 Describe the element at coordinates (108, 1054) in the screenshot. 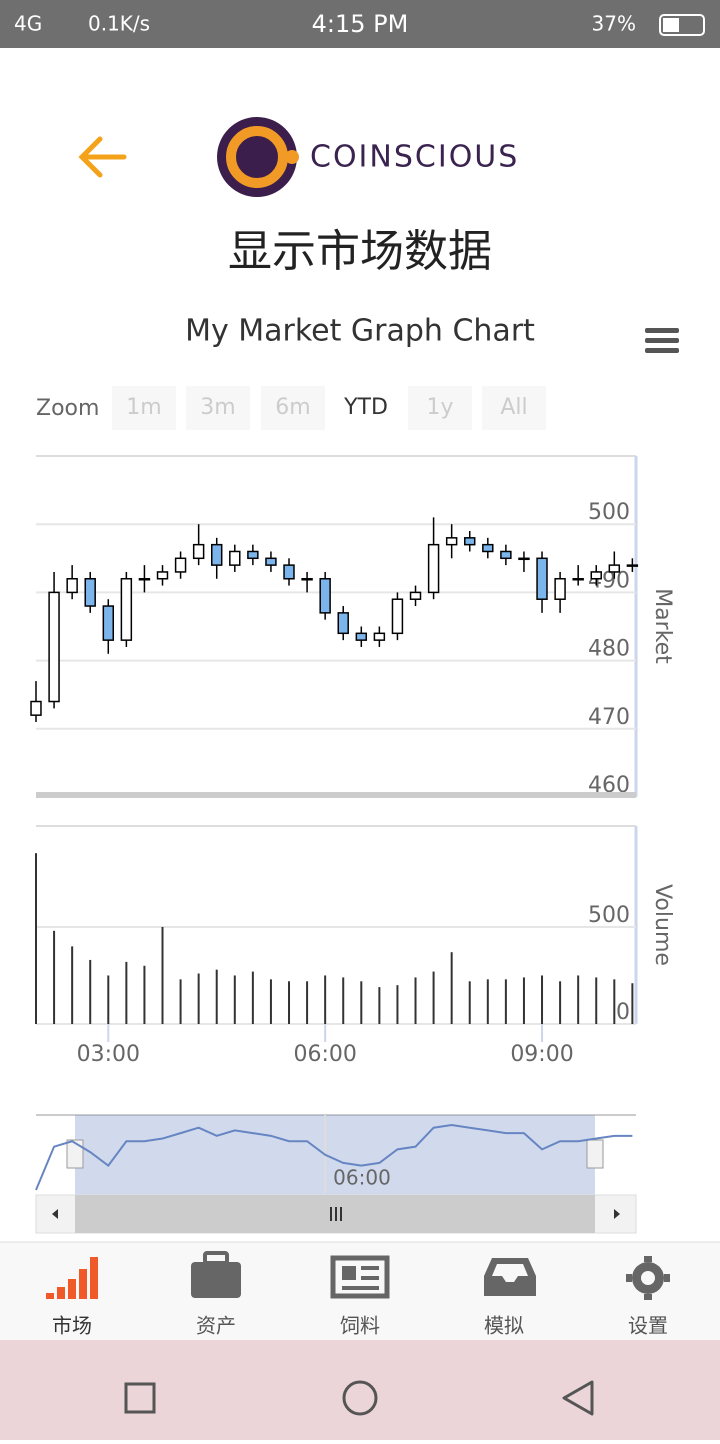

I see `x-tick-label: 03:00` at that location.